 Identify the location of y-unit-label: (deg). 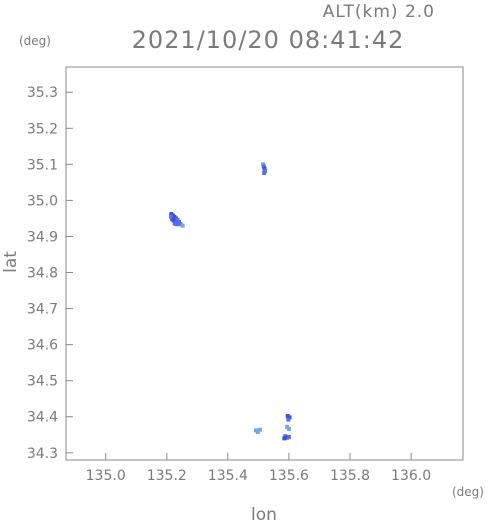
(35, 41).